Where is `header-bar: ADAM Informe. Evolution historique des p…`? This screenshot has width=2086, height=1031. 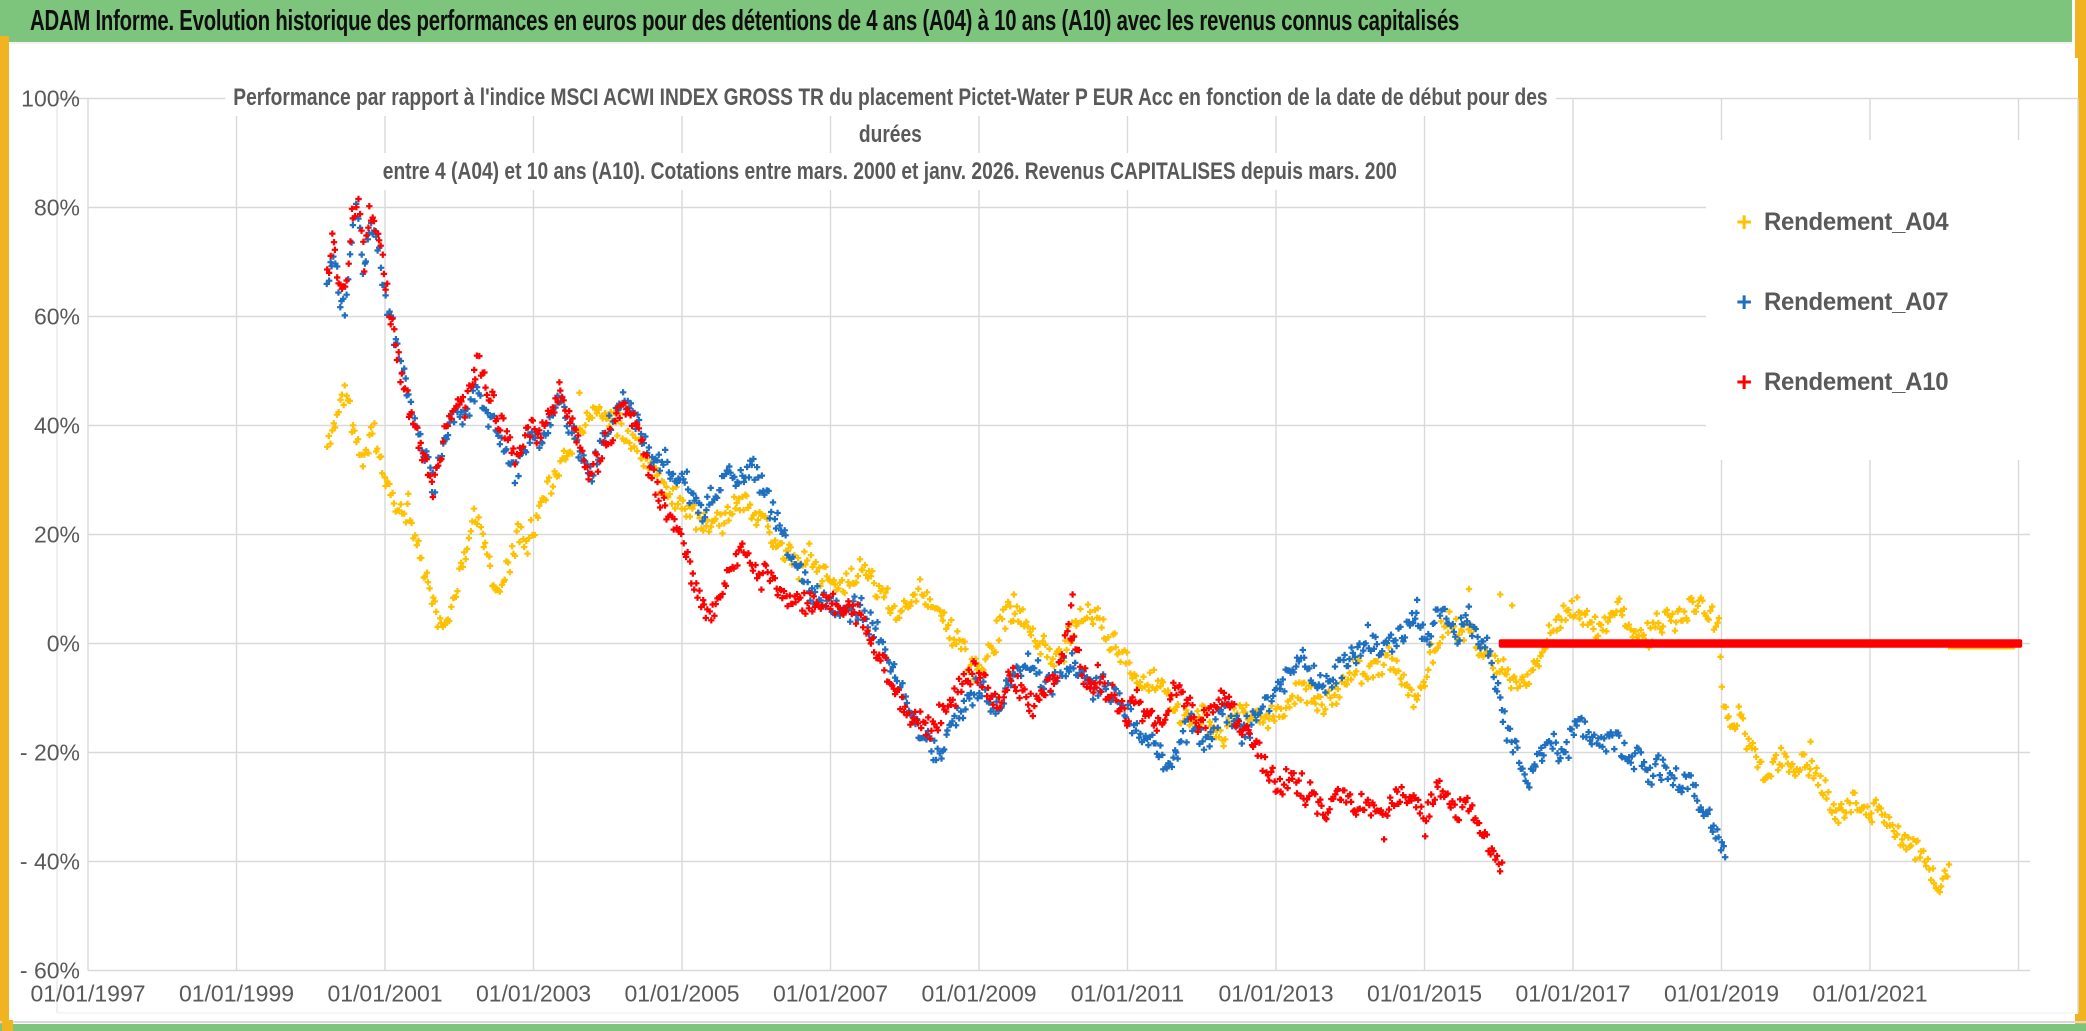
header-bar: ADAM Informe. Evolution historique des p… is located at coordinates (1036, 22).